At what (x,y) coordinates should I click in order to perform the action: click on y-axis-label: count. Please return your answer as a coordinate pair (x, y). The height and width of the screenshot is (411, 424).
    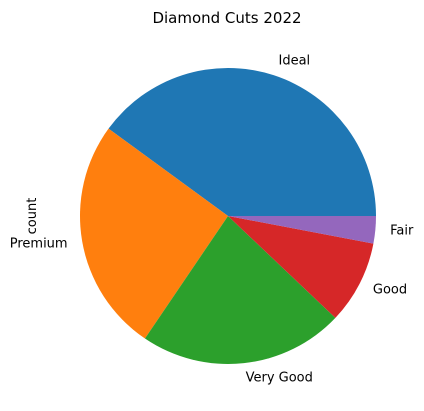
    Looking at the image, I should click on (32, 216).